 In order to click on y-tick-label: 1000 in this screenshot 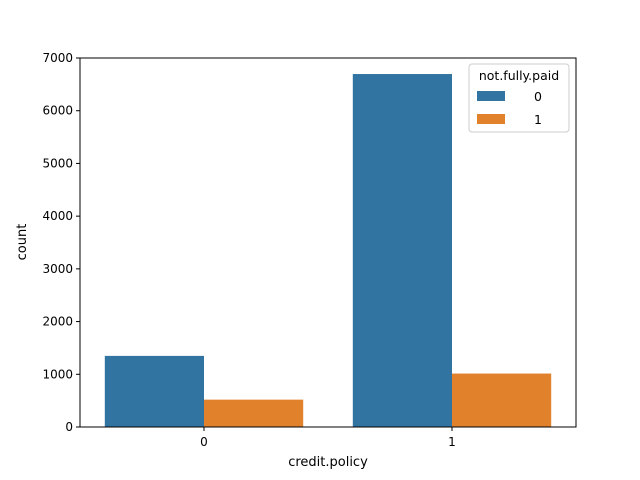, I will do `click(57, 374)`.